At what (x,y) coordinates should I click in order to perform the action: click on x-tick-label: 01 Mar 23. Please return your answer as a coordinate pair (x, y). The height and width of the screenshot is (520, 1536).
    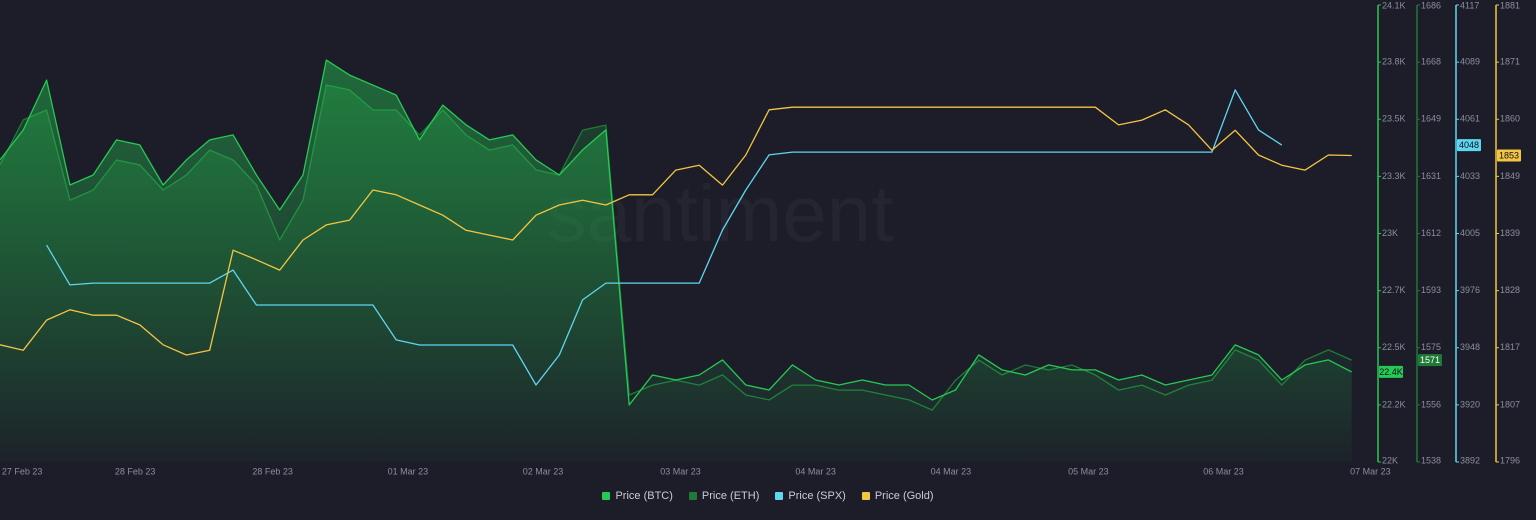
    Looking at the image, I should click on (408, 471).